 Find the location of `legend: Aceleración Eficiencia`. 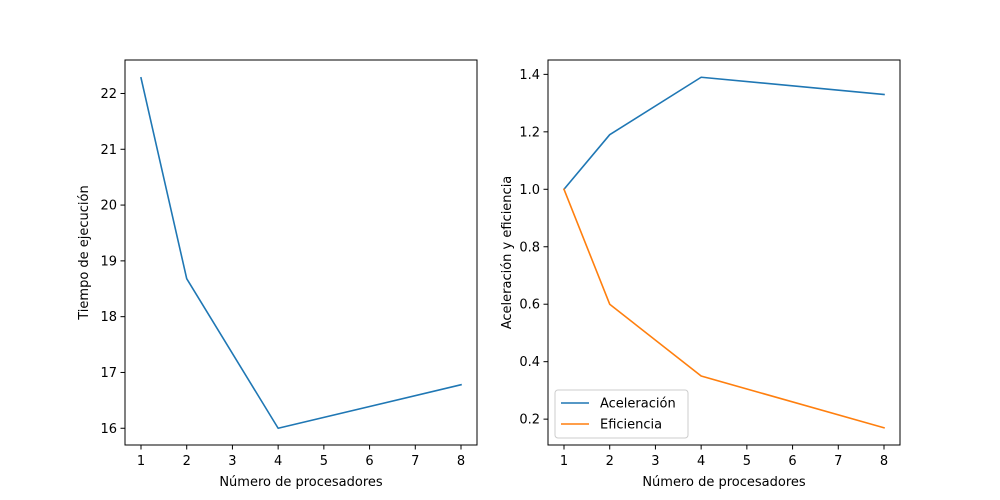

legend: Aceleración Eficiencia is located at coordinates (621, 414).